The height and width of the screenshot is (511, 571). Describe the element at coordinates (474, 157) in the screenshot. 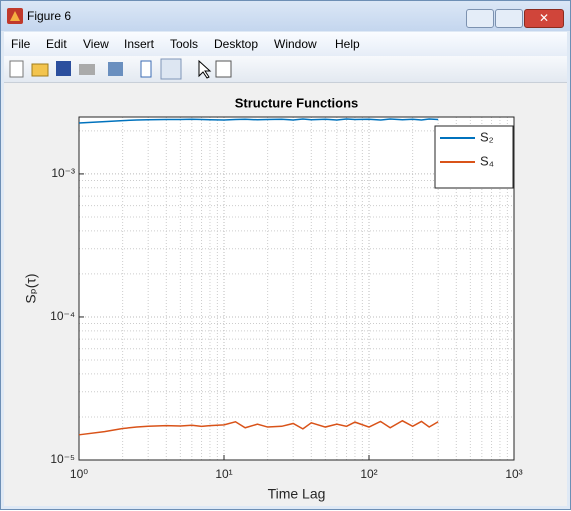

I see `legend-box` at that location.